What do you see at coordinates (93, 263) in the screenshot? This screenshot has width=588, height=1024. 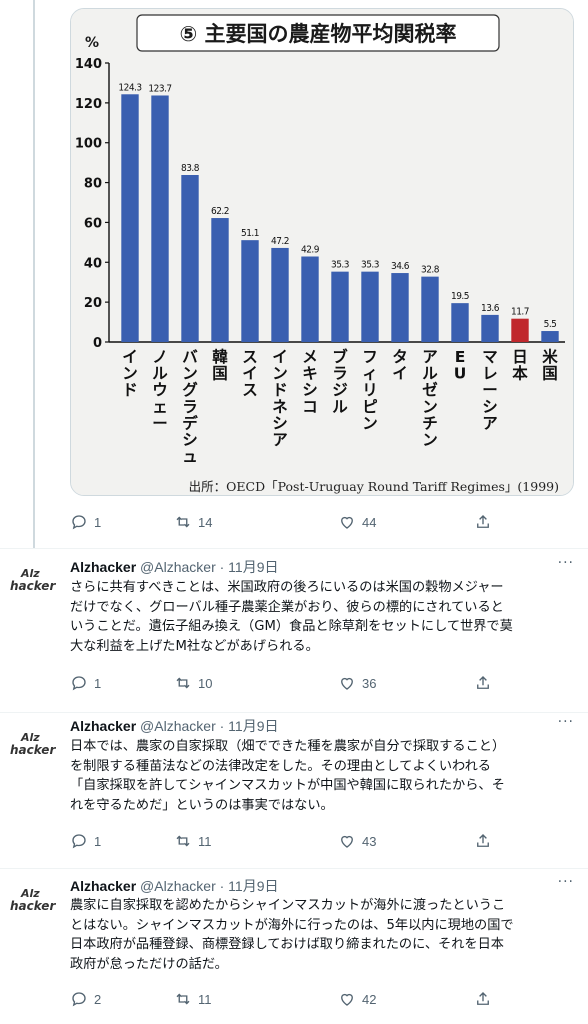 I see `y-tick-label: 40` at bounding box center [93, 263].